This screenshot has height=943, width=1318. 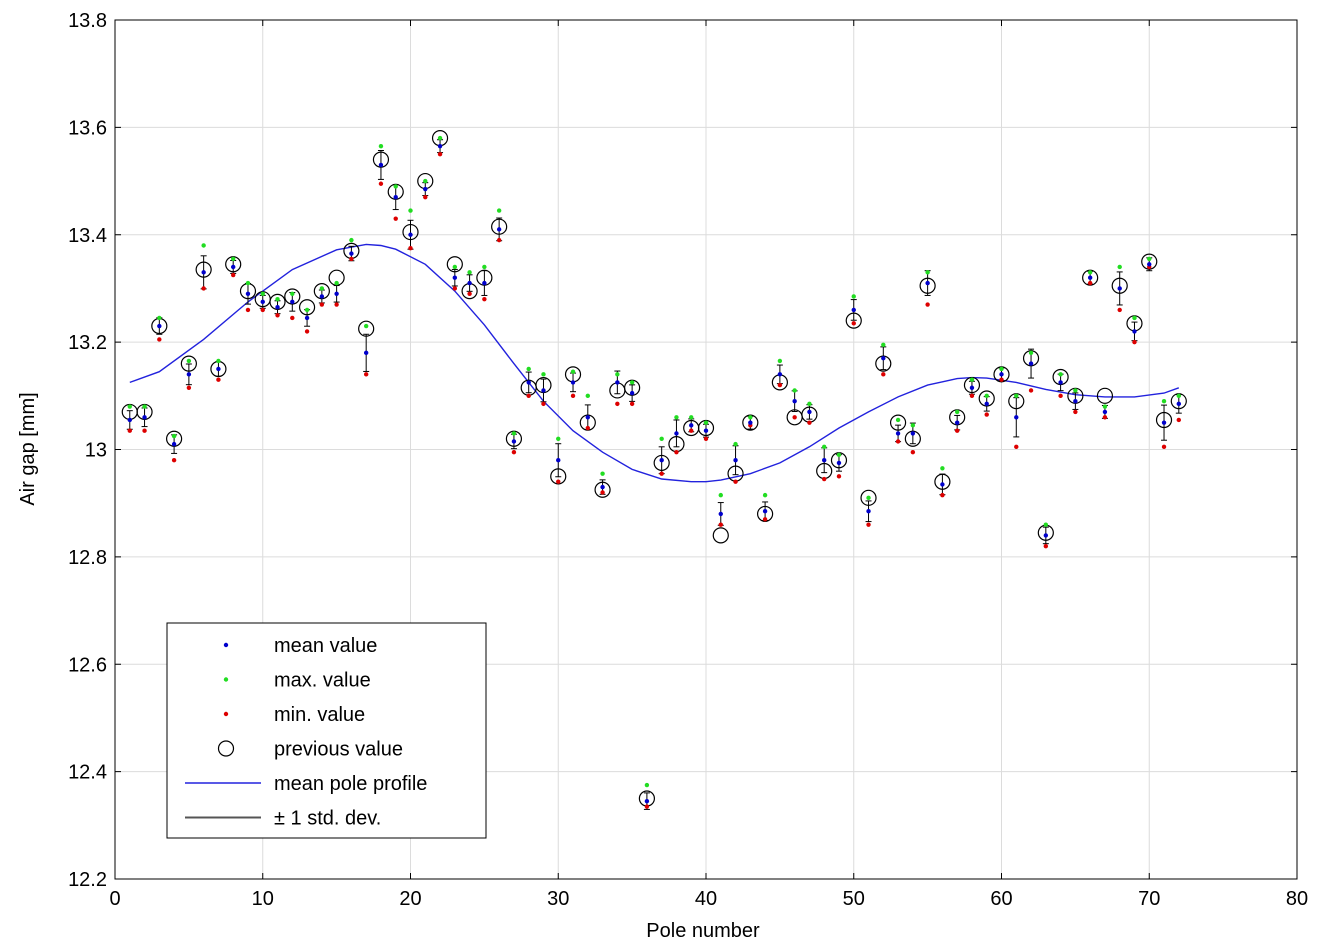 What do you see at coordinates (322, 681) in the screenshot?
I see `legend-max-label: max. value` at bounding box center [322, 681].